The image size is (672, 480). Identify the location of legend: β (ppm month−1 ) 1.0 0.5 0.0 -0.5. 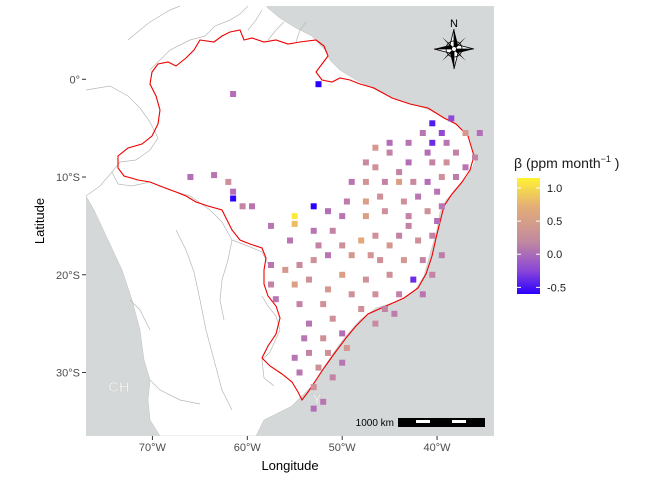
(566, 224).